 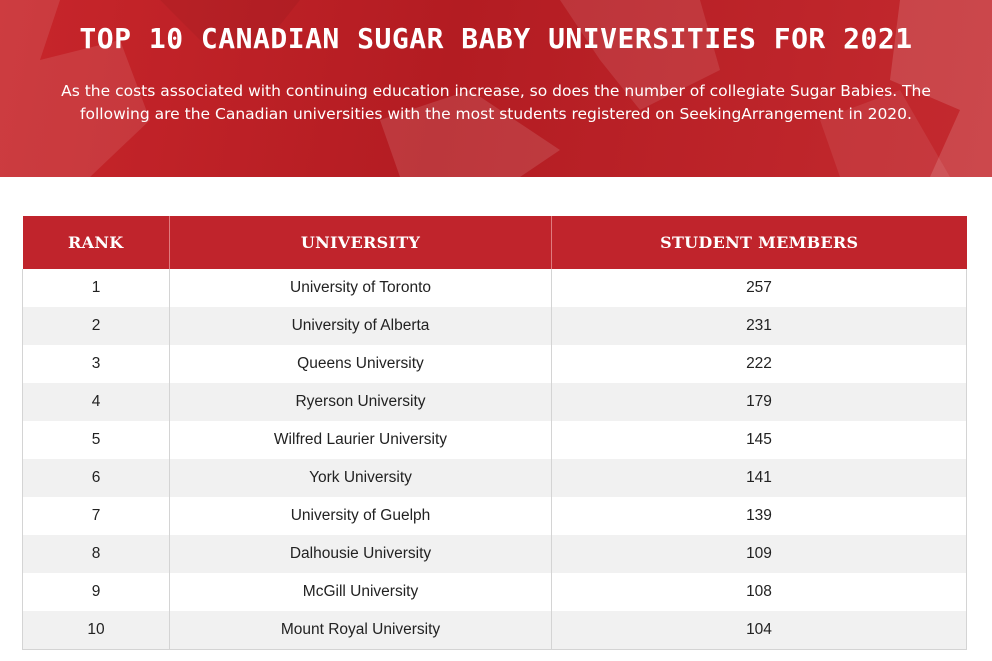 What do you see at coordinates (360, 478) in the screenshot?
I see `cell-university: York University` at bounding box center [360, 478].